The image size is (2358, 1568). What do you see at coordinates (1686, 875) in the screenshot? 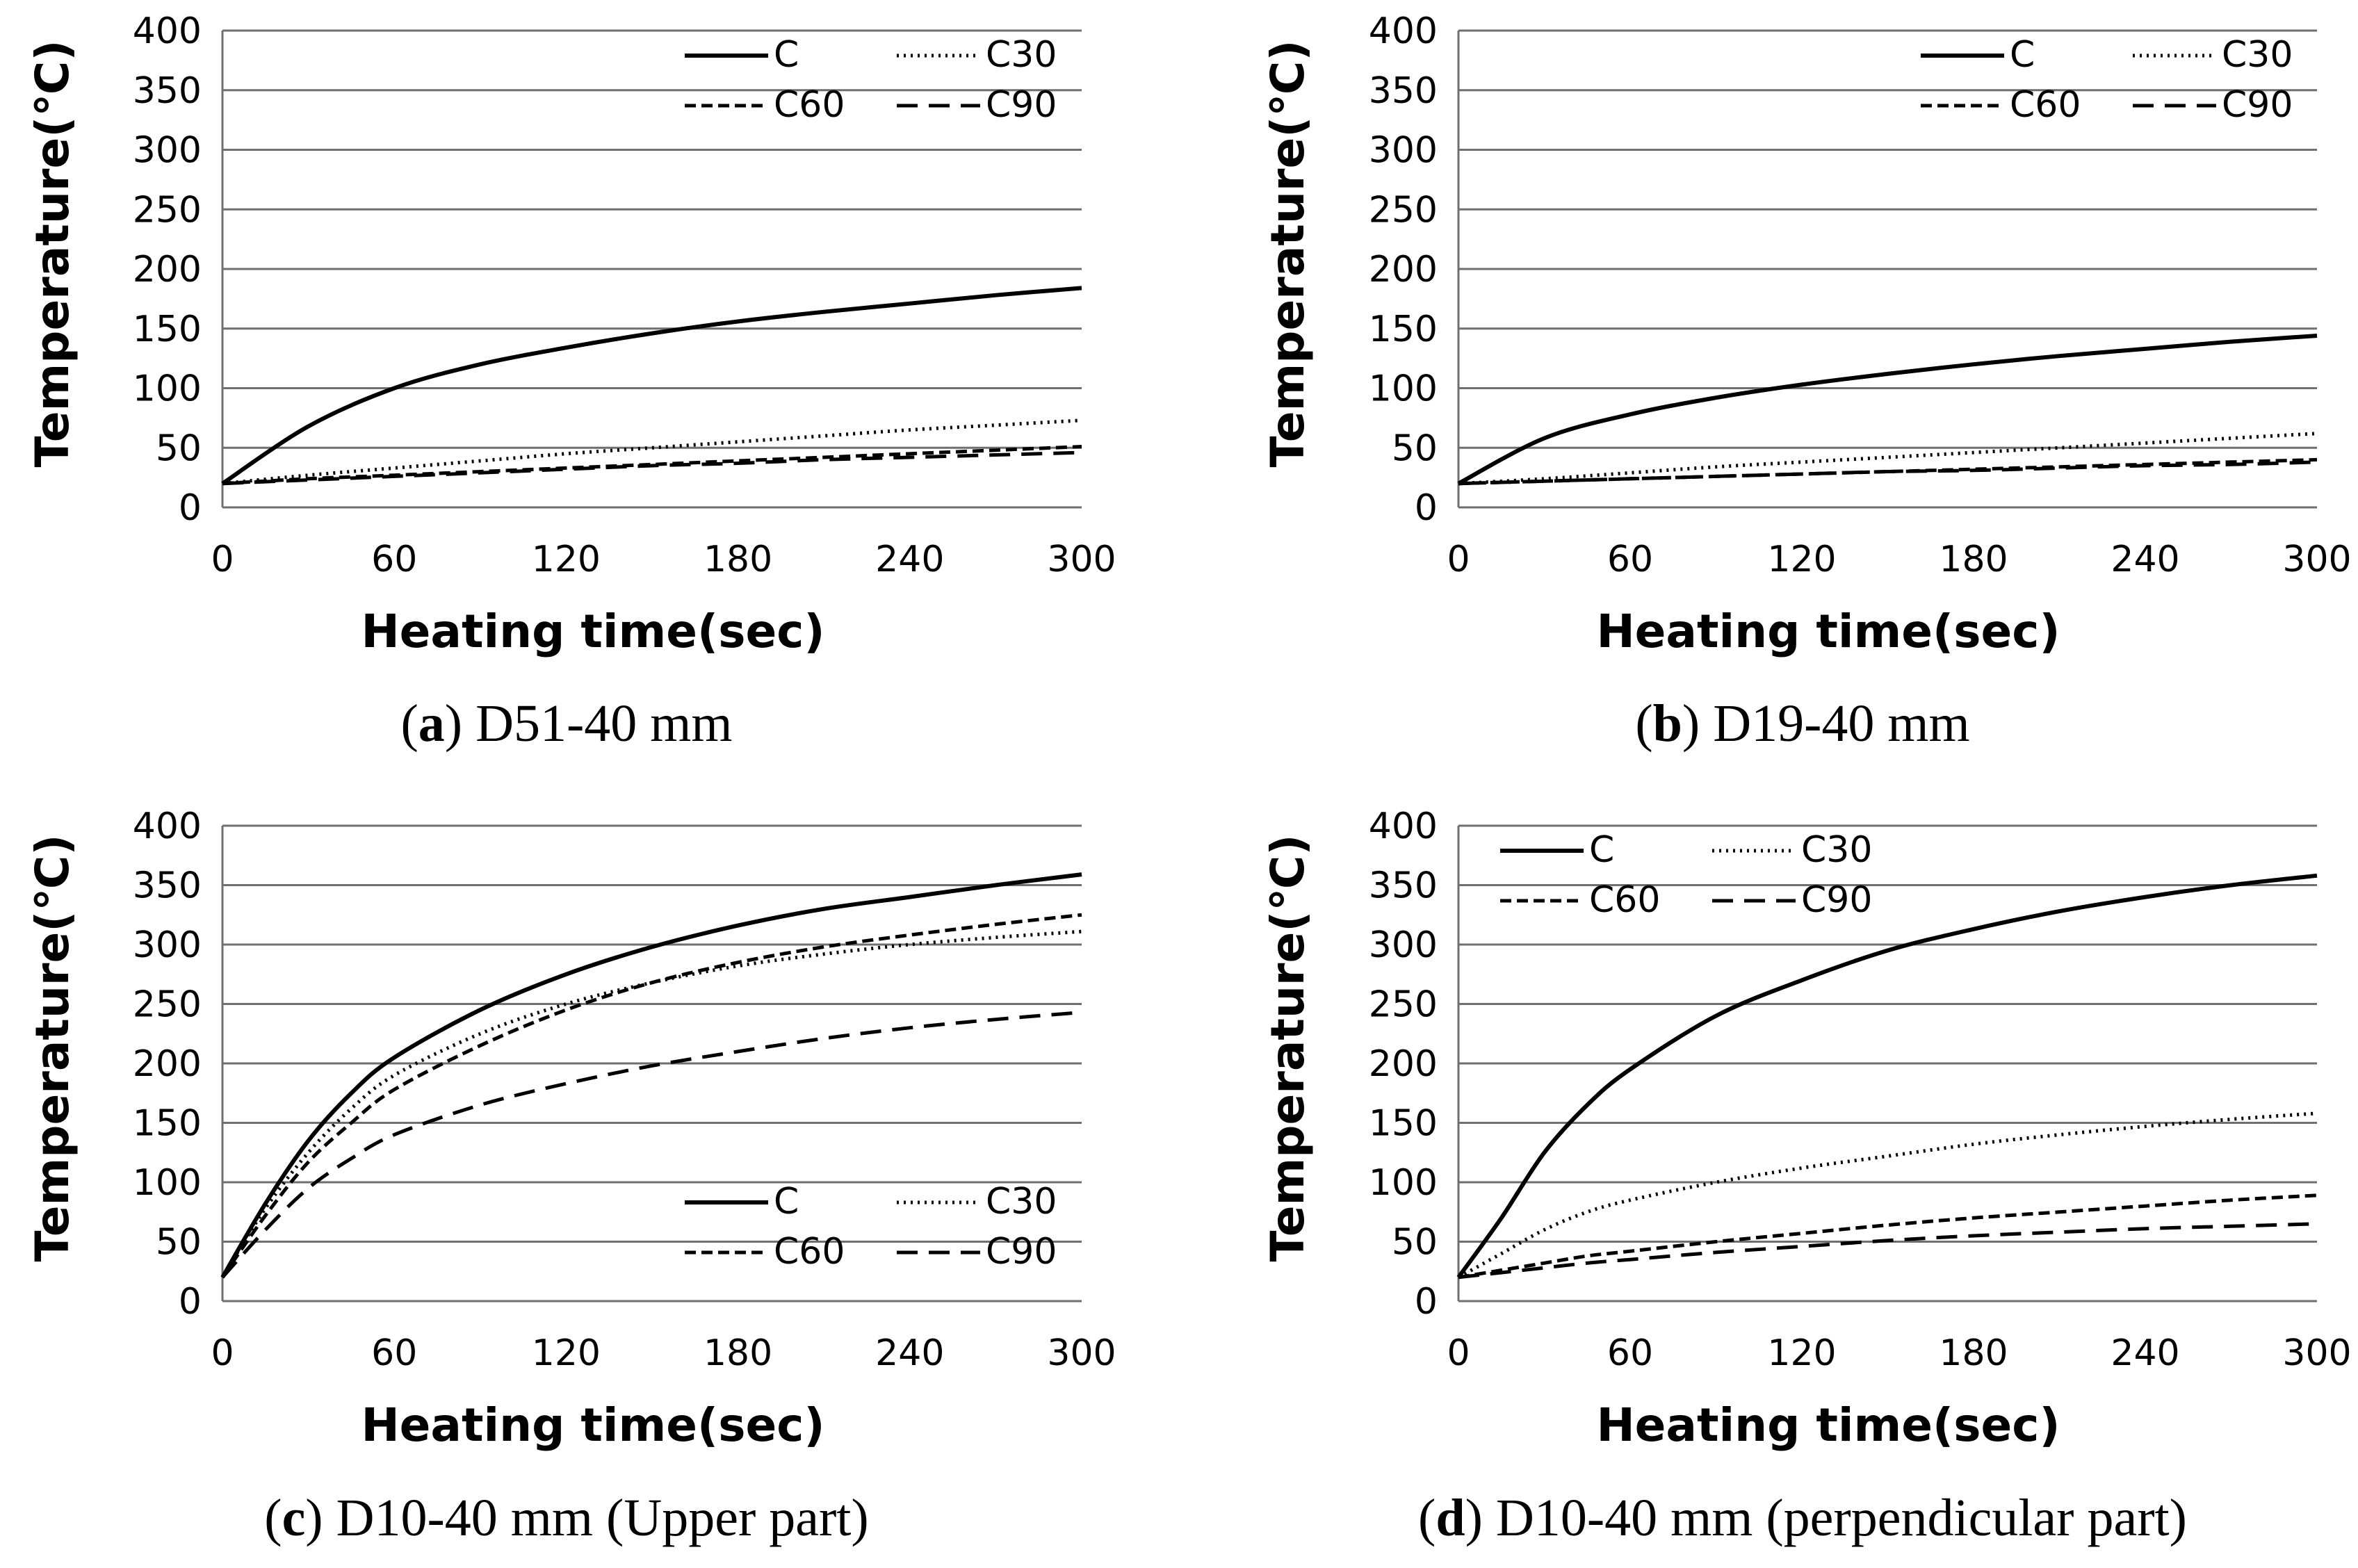
I see `legend-d: C C30 C60 C90` at bounding box center [1686, 875].